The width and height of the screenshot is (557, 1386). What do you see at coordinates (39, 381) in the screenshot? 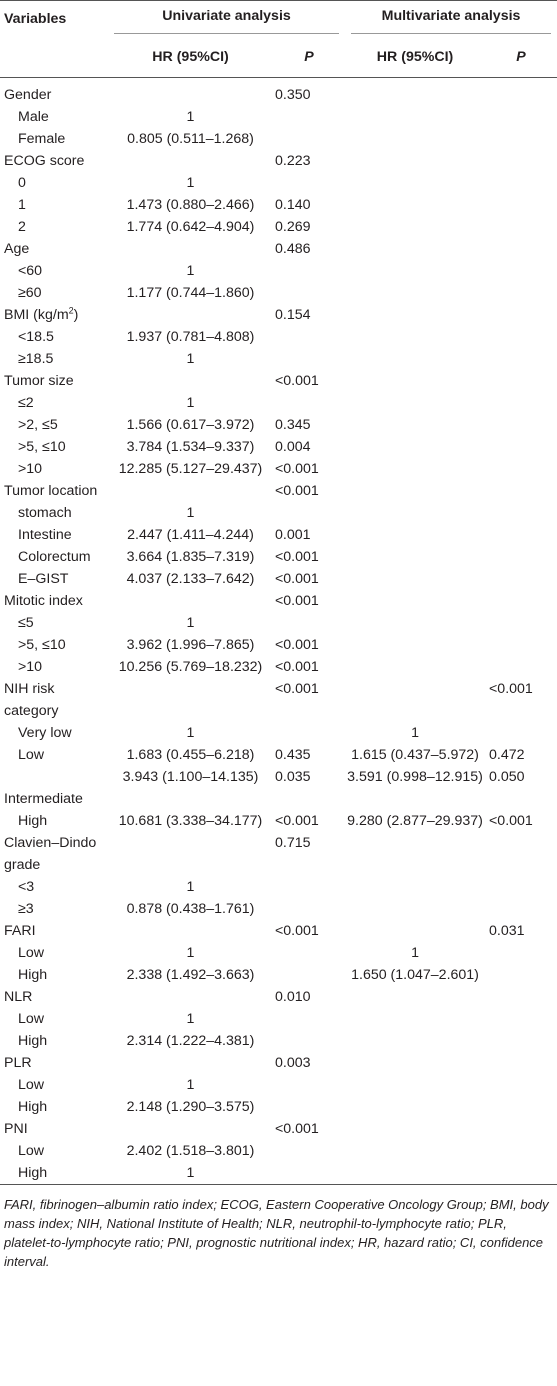
I see `row-label: Tumor size` at bounding box center [39, 381].